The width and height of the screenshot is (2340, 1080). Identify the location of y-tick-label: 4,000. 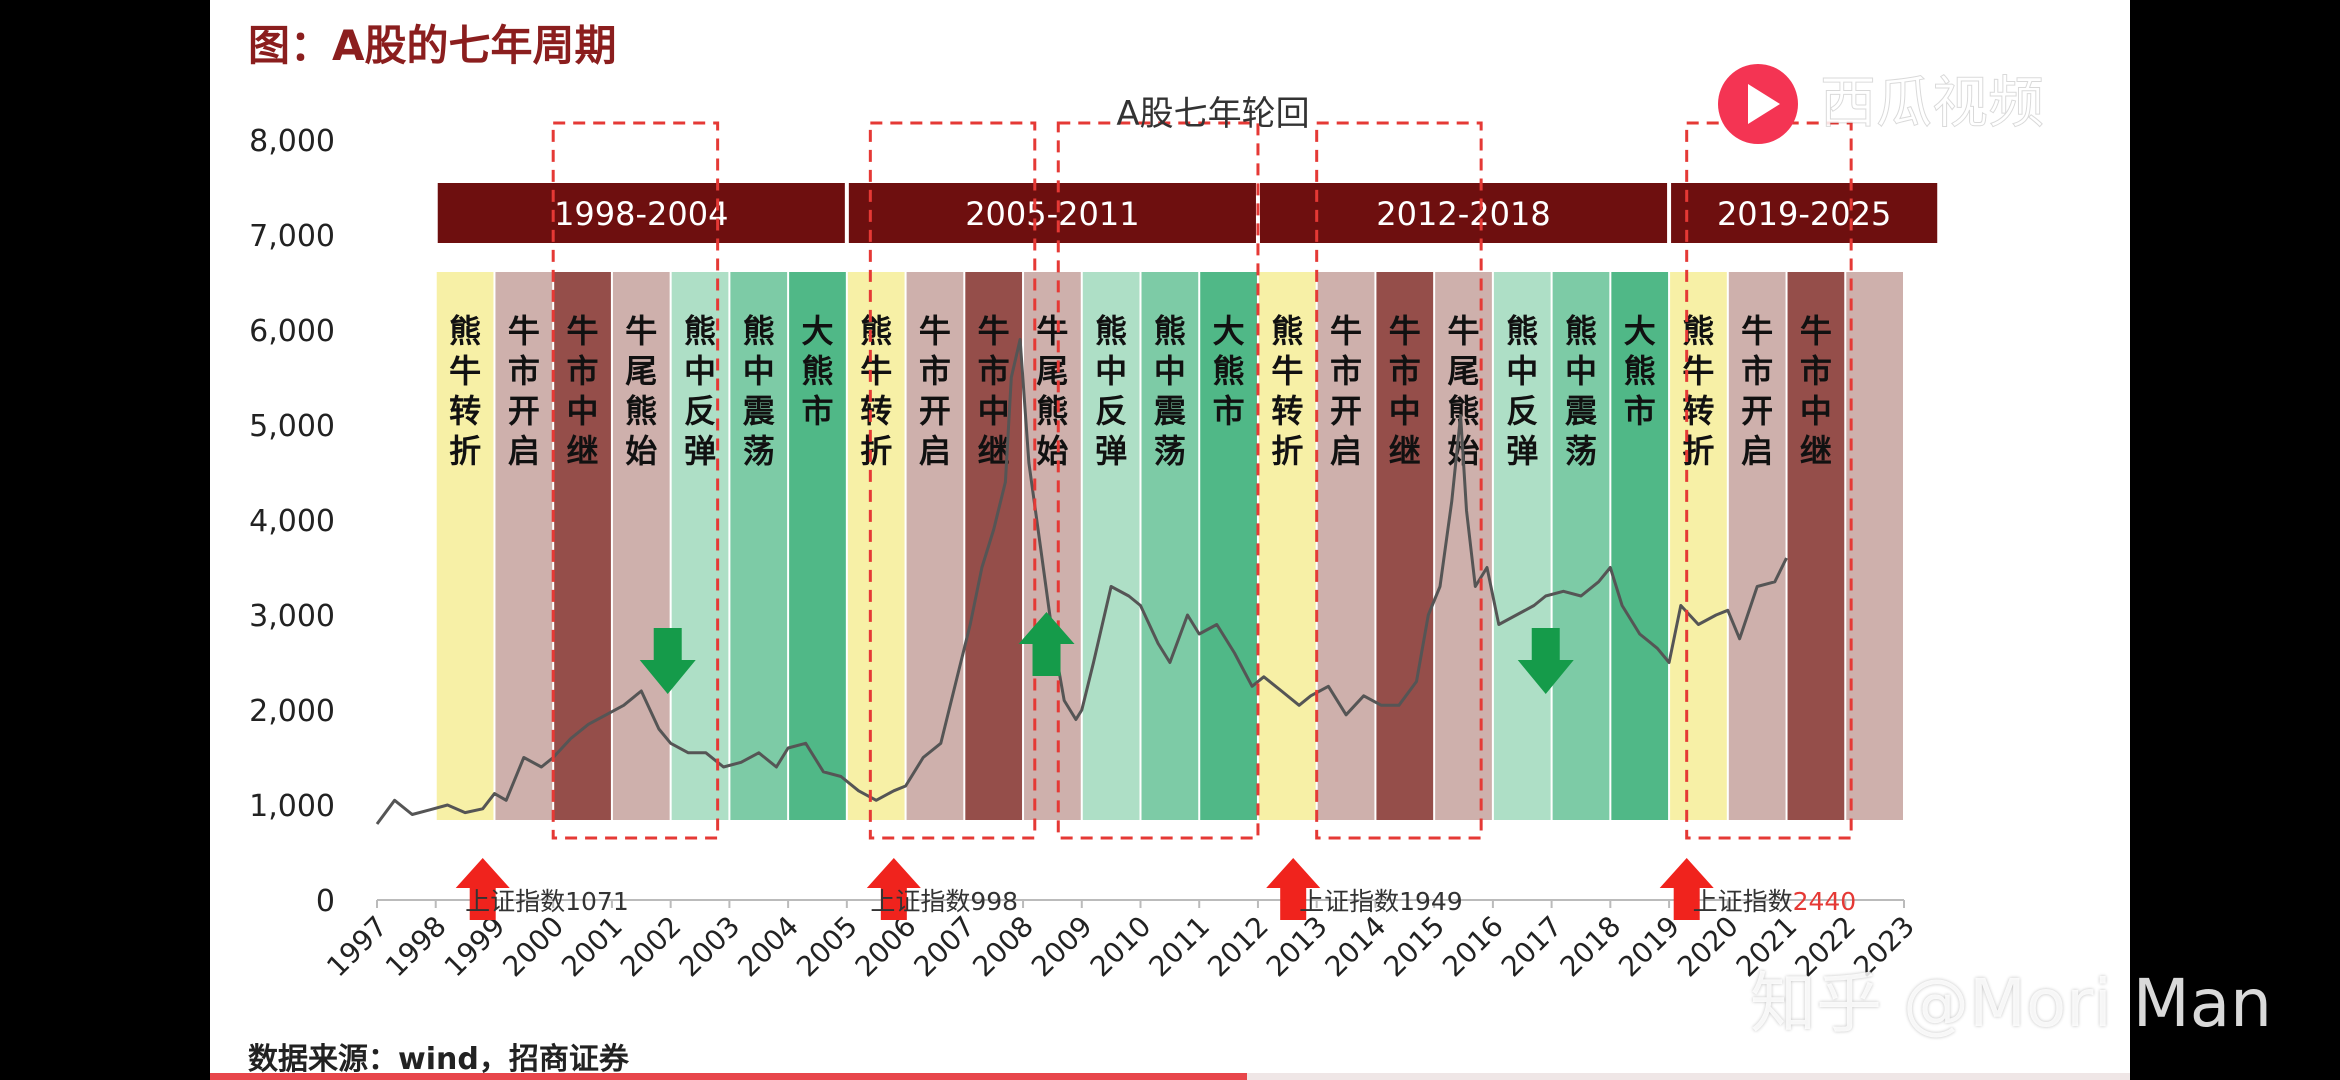
(292, 521).